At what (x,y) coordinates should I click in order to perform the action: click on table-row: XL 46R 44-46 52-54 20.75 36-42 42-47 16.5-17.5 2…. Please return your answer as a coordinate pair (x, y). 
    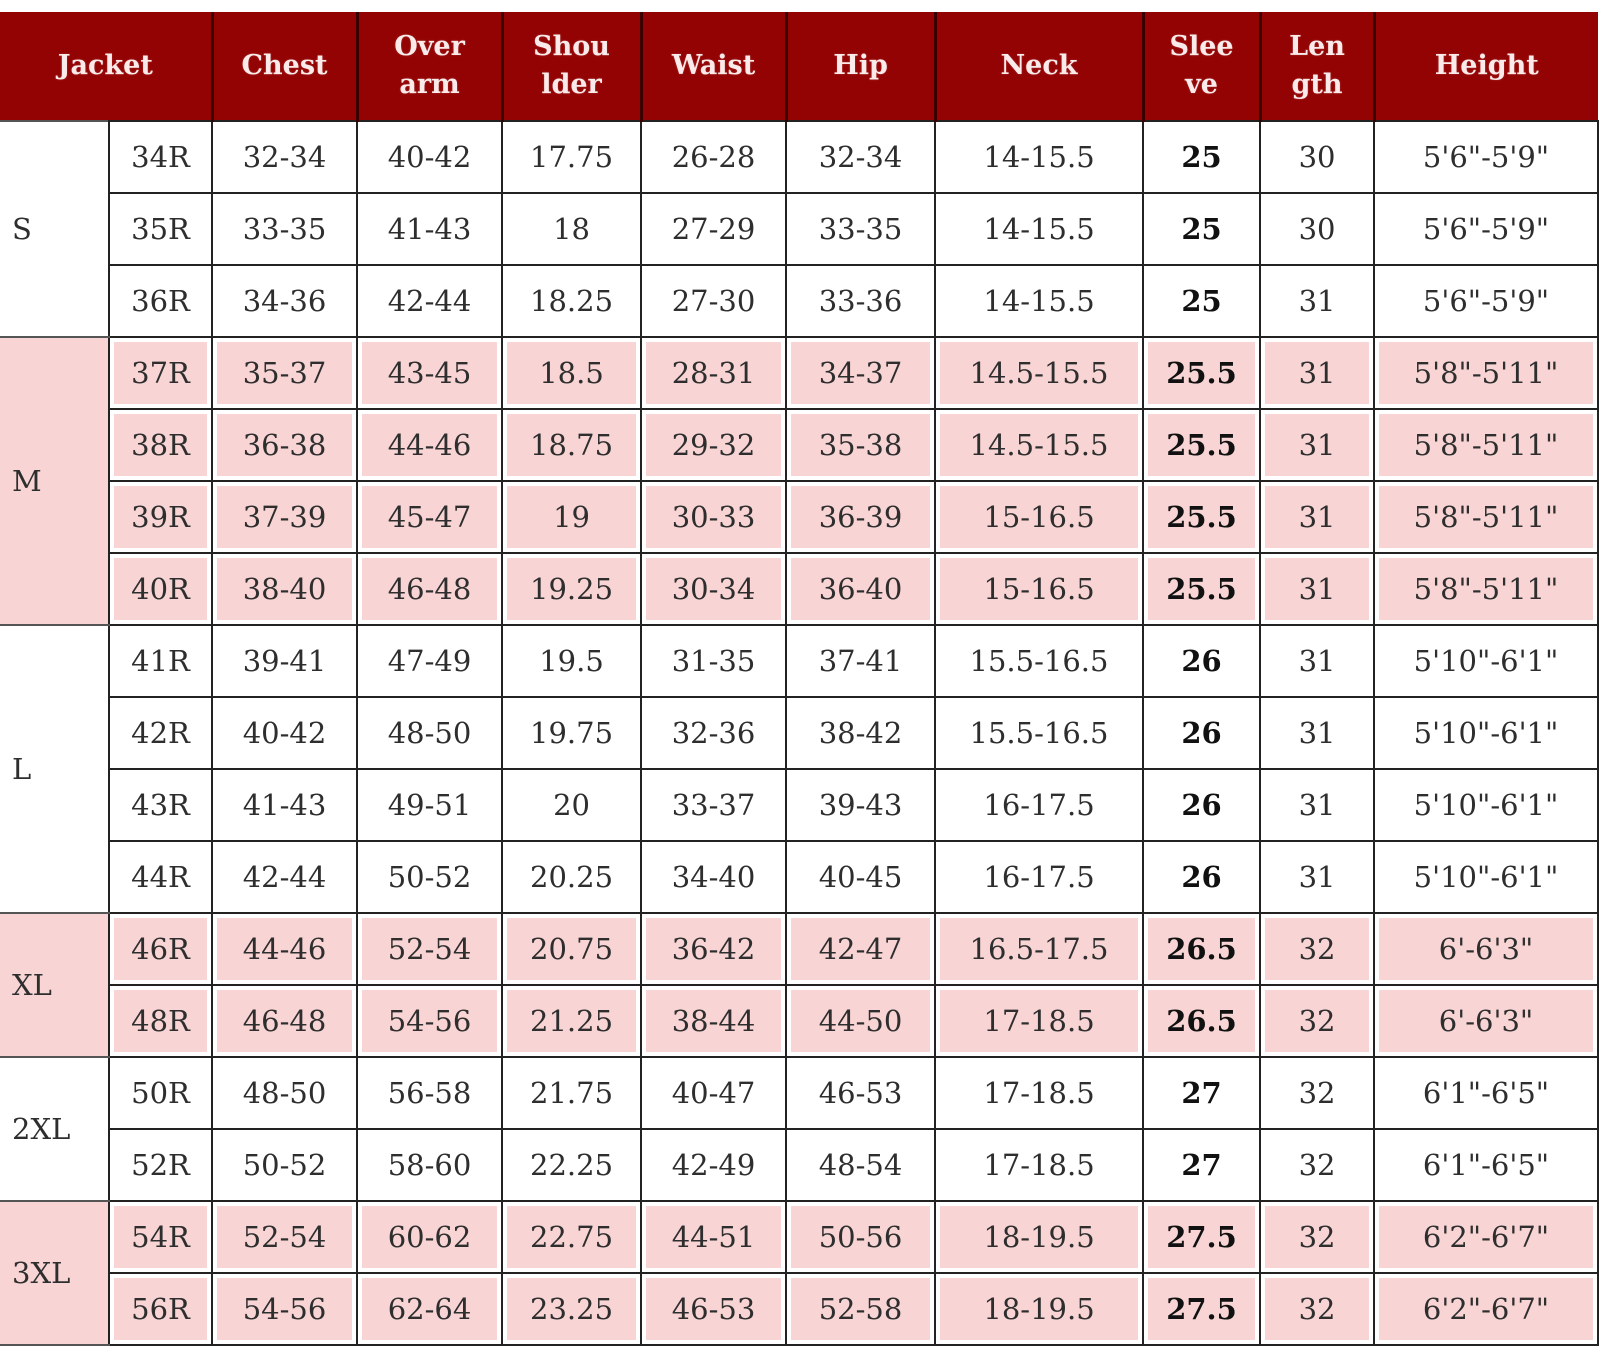
    Looking at the image, I should click on (800, 985).